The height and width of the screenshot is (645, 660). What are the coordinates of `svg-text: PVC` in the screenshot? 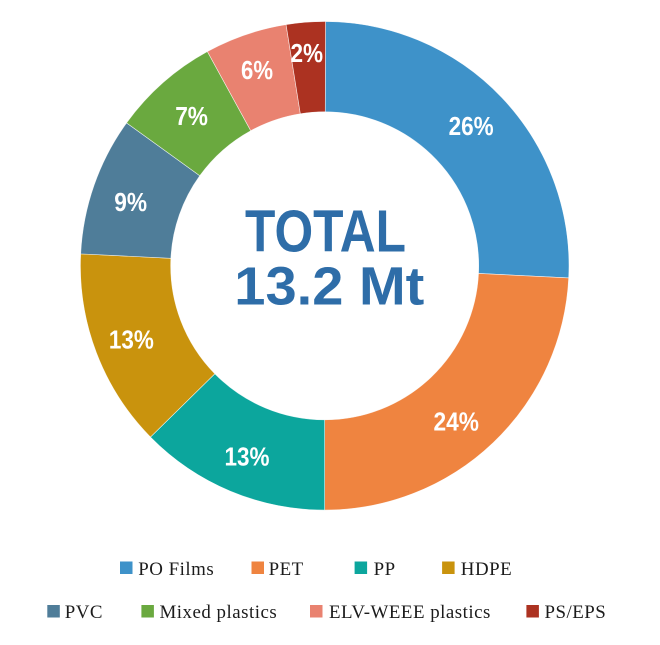 It's located at (84, 612).